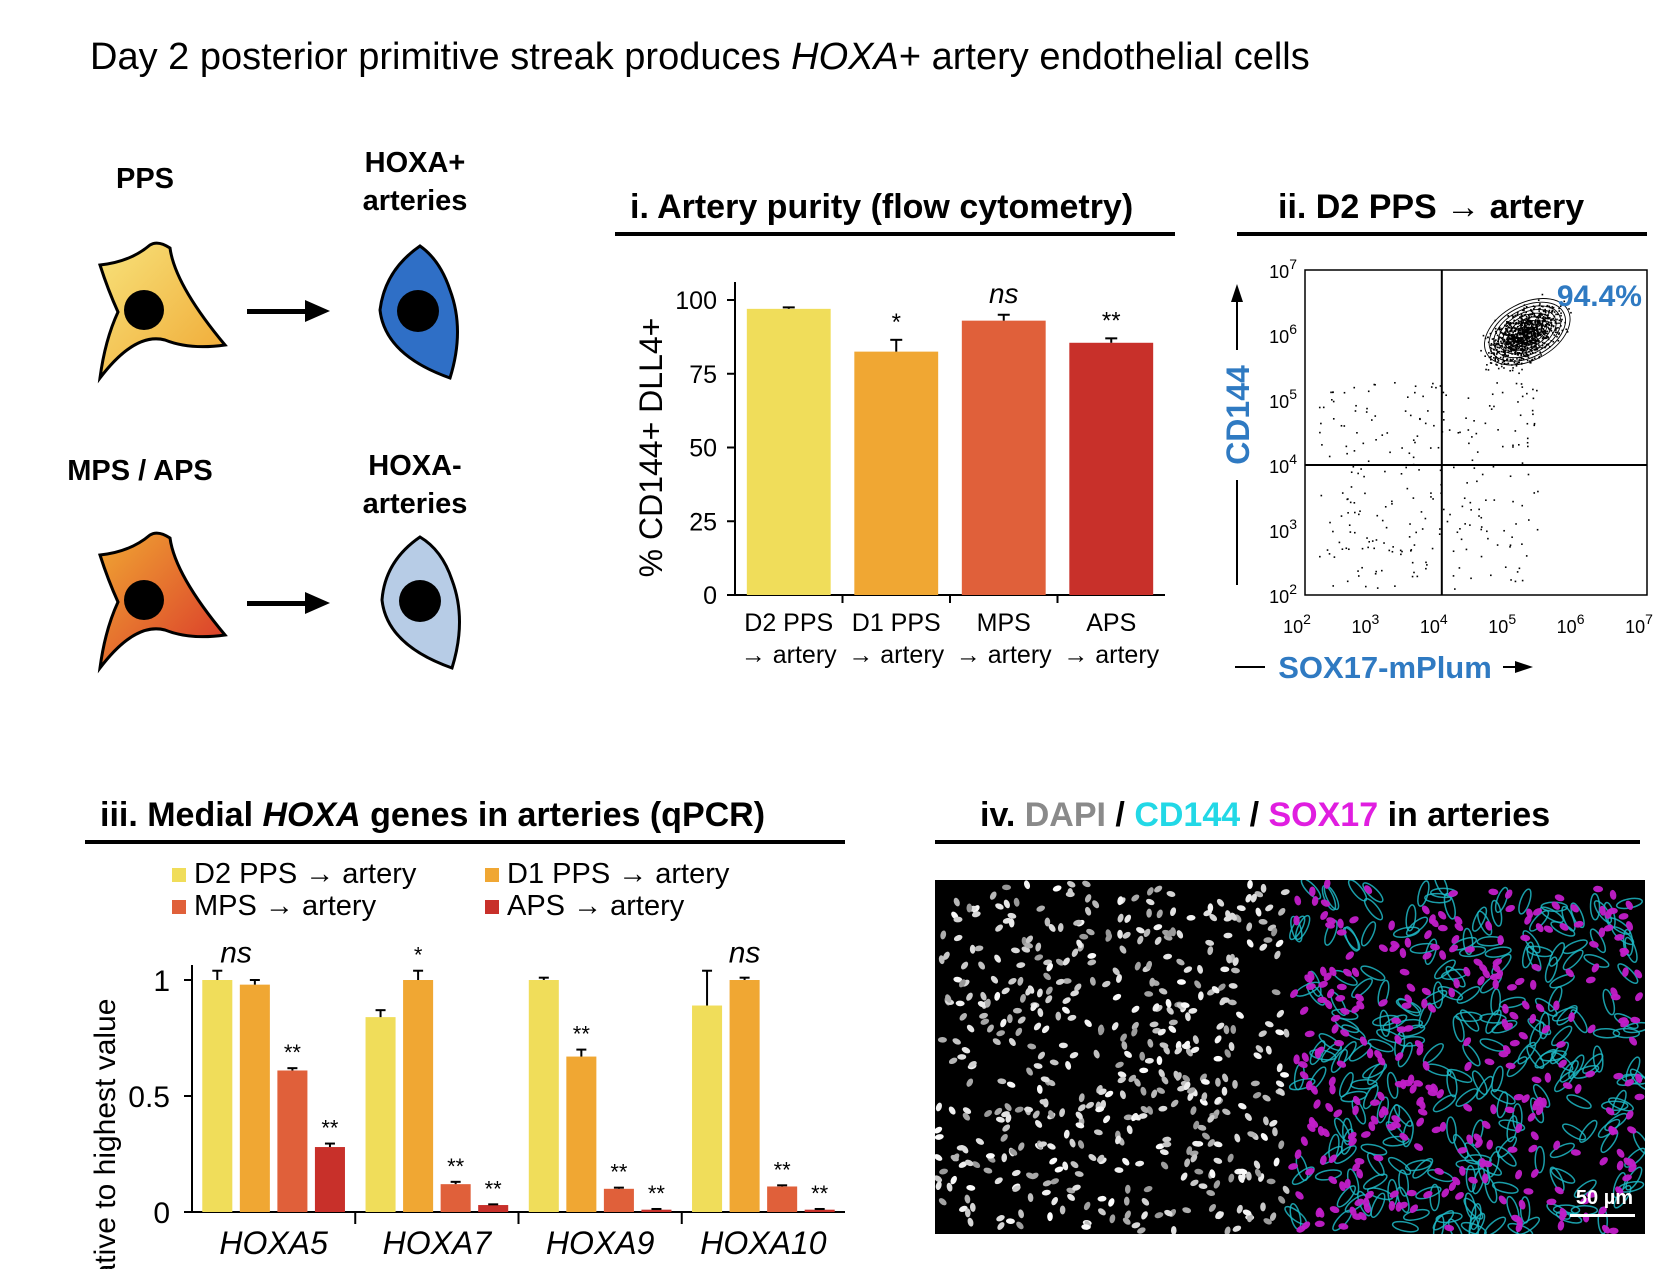 The width and height of the screenshot is (1662, 1269). I want to click on panel-ii-rule, so click(1442, 234).